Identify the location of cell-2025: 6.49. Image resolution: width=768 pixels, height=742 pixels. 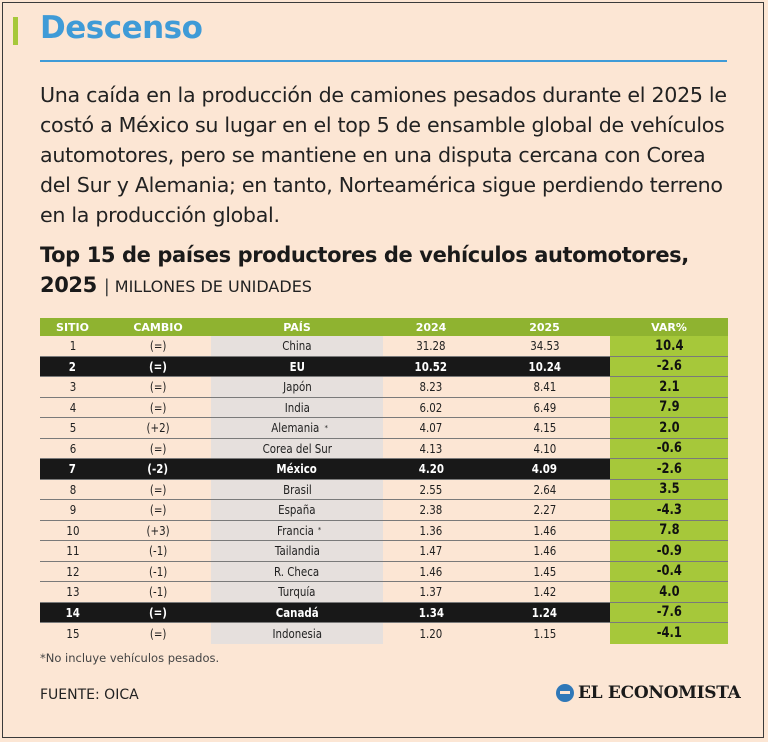
(544, 407).